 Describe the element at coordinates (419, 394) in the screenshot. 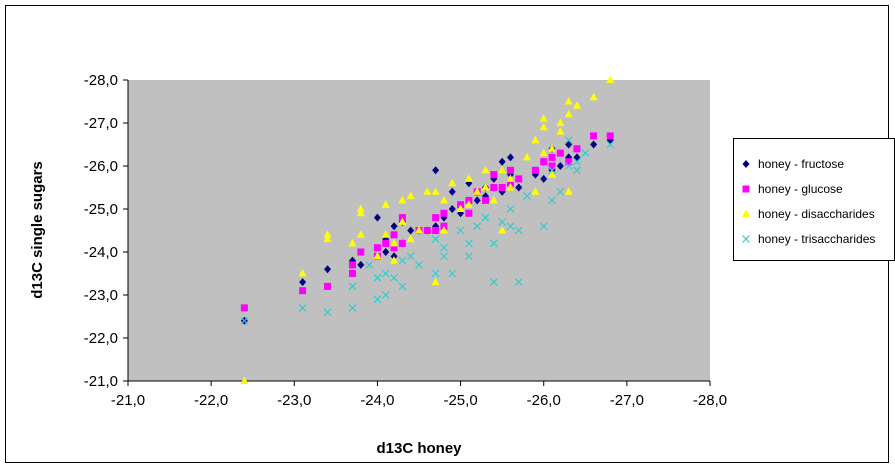

I see `x-axis: -21,0 -22,0 -23,0 -24,0 -25,0 -26,0 -27,0 -28,0` at that location.